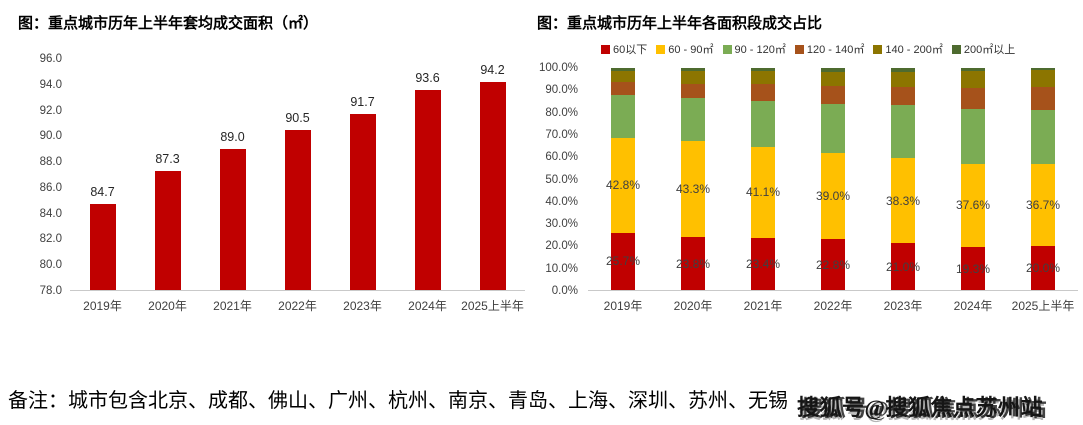  What do you see at coordinates (50, 59) in the screenshot?
I see `y-tick-label: 96.0` at bounding box center [50, 59].